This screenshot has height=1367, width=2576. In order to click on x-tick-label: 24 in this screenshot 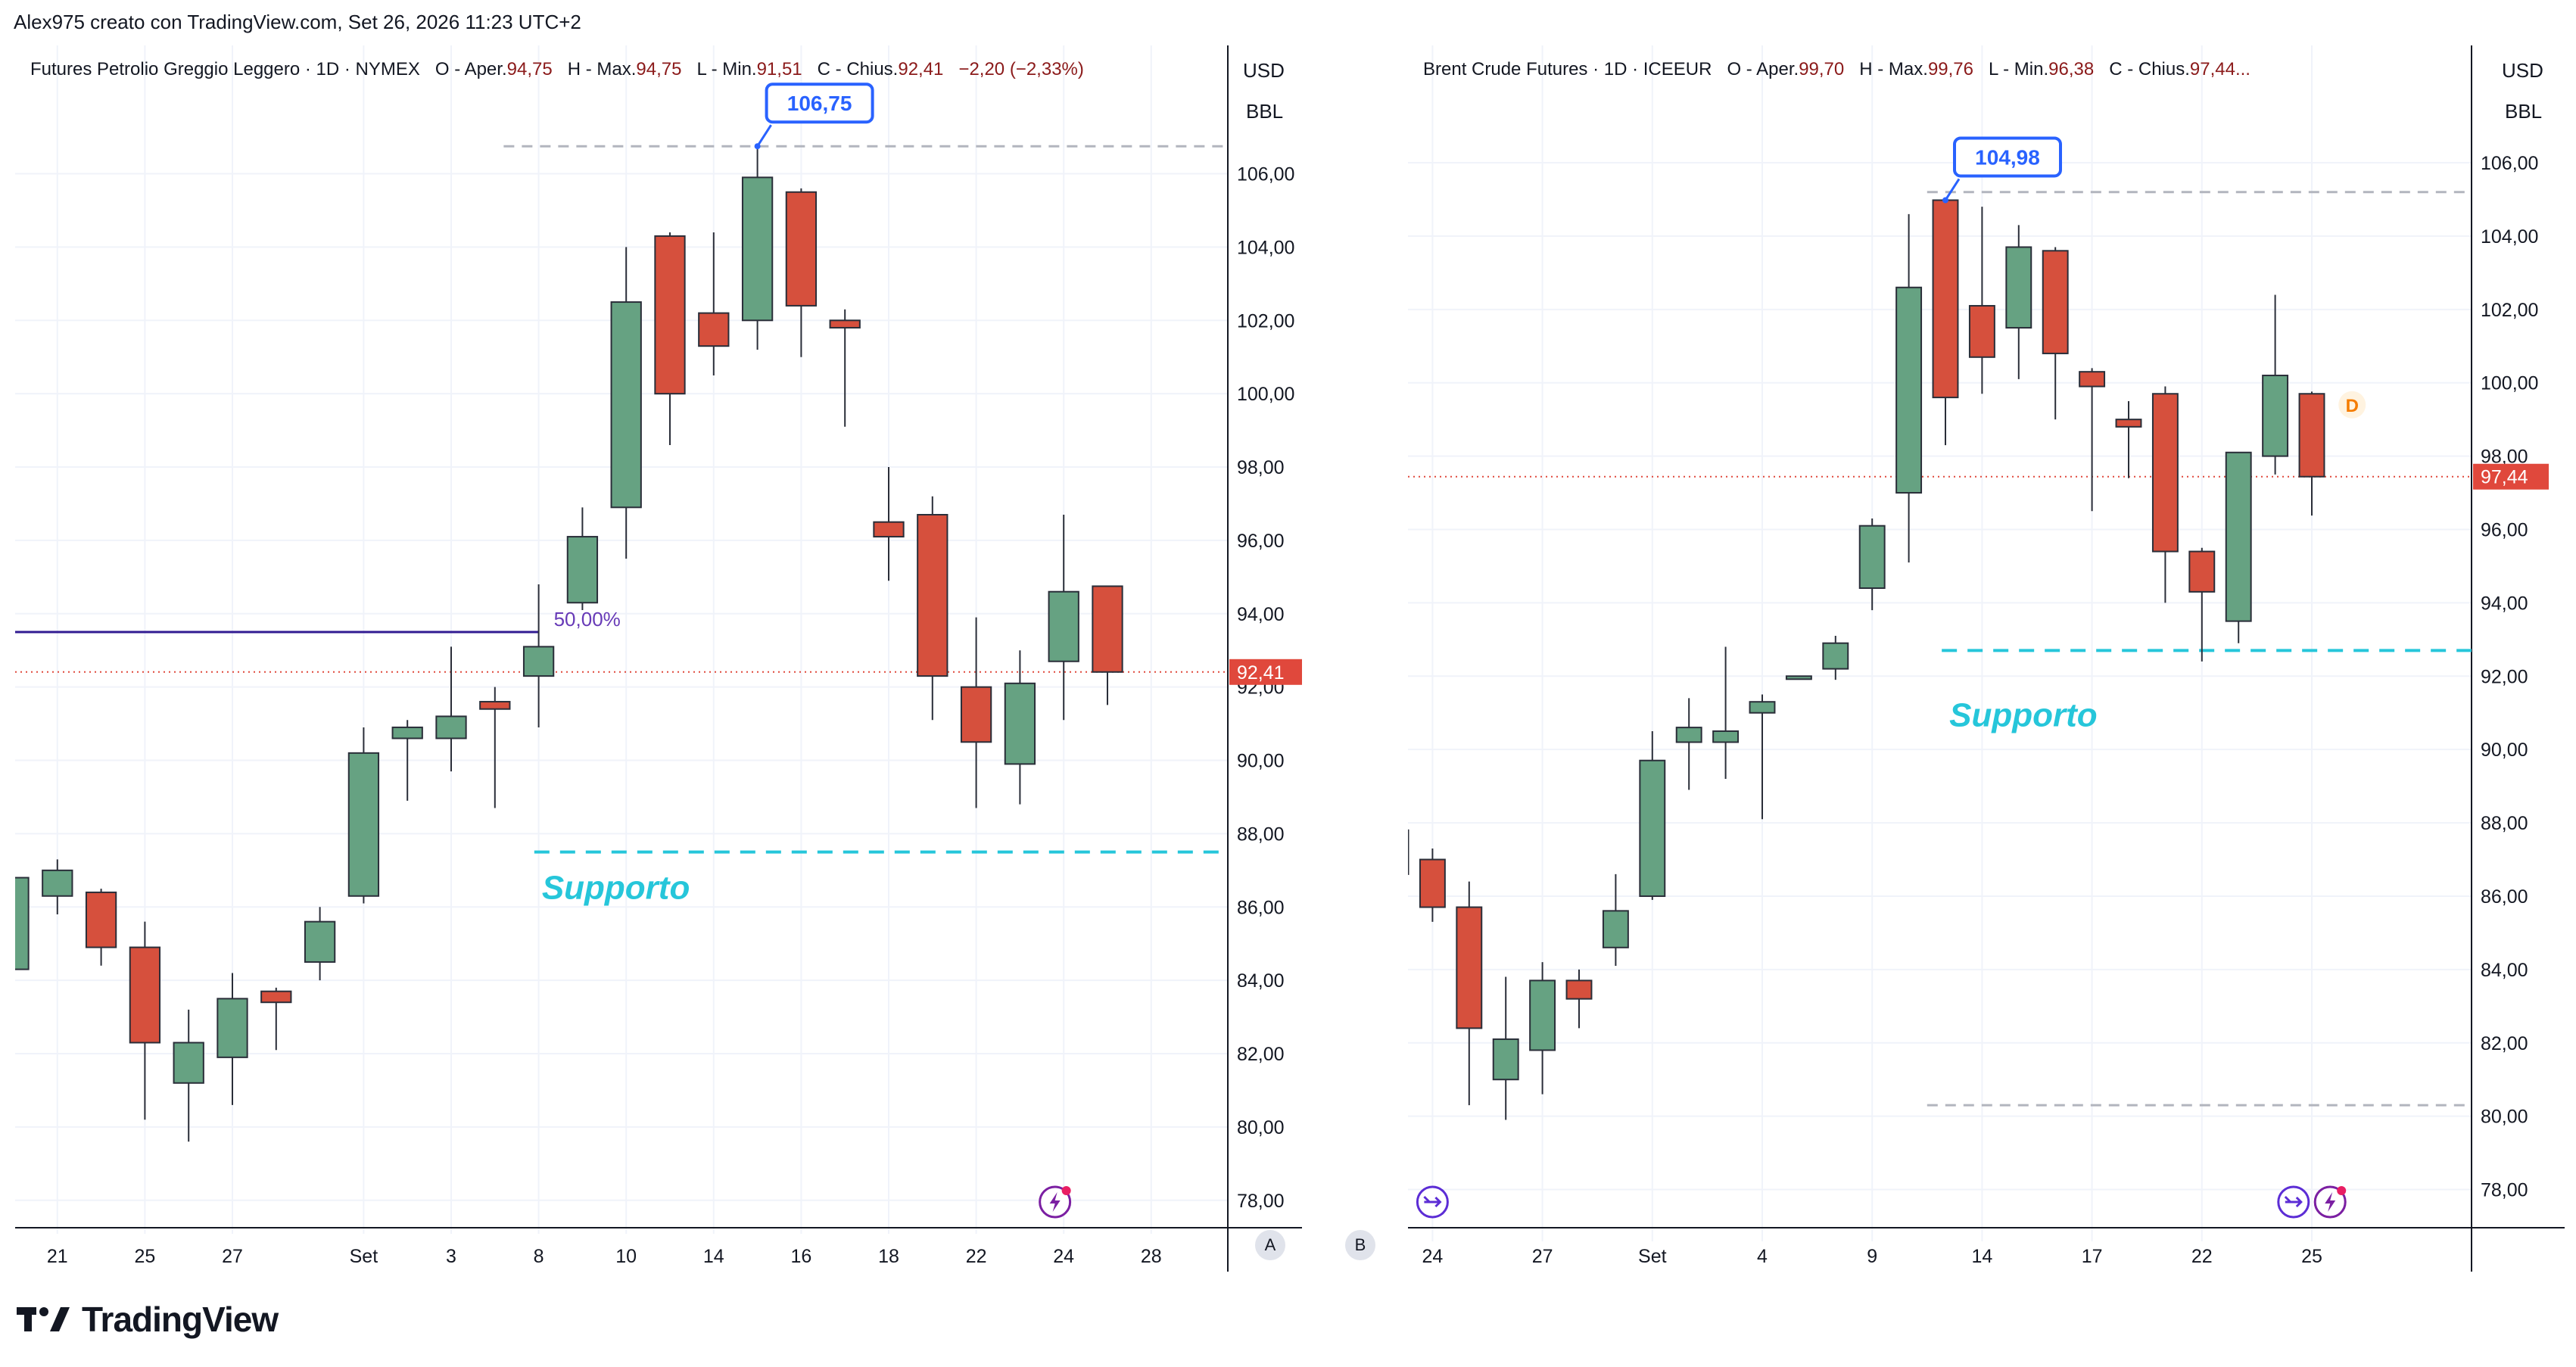, I will do `click(1432, 1256)`.